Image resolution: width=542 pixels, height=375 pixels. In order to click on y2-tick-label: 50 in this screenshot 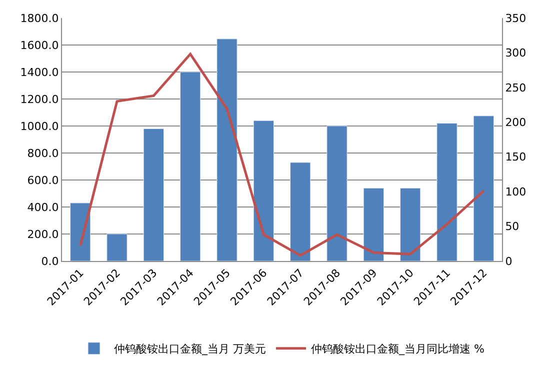, I will do `click(512, 227)`.